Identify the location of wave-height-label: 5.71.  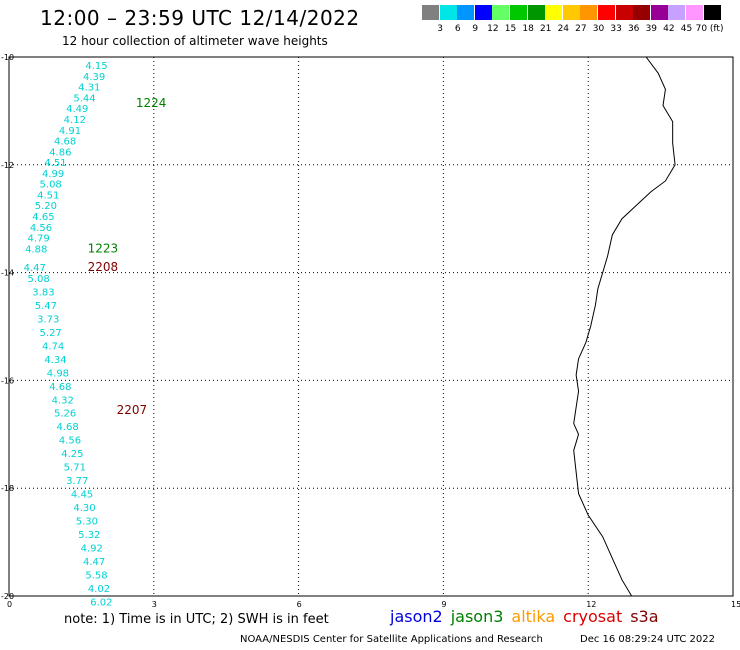
(75, 468).